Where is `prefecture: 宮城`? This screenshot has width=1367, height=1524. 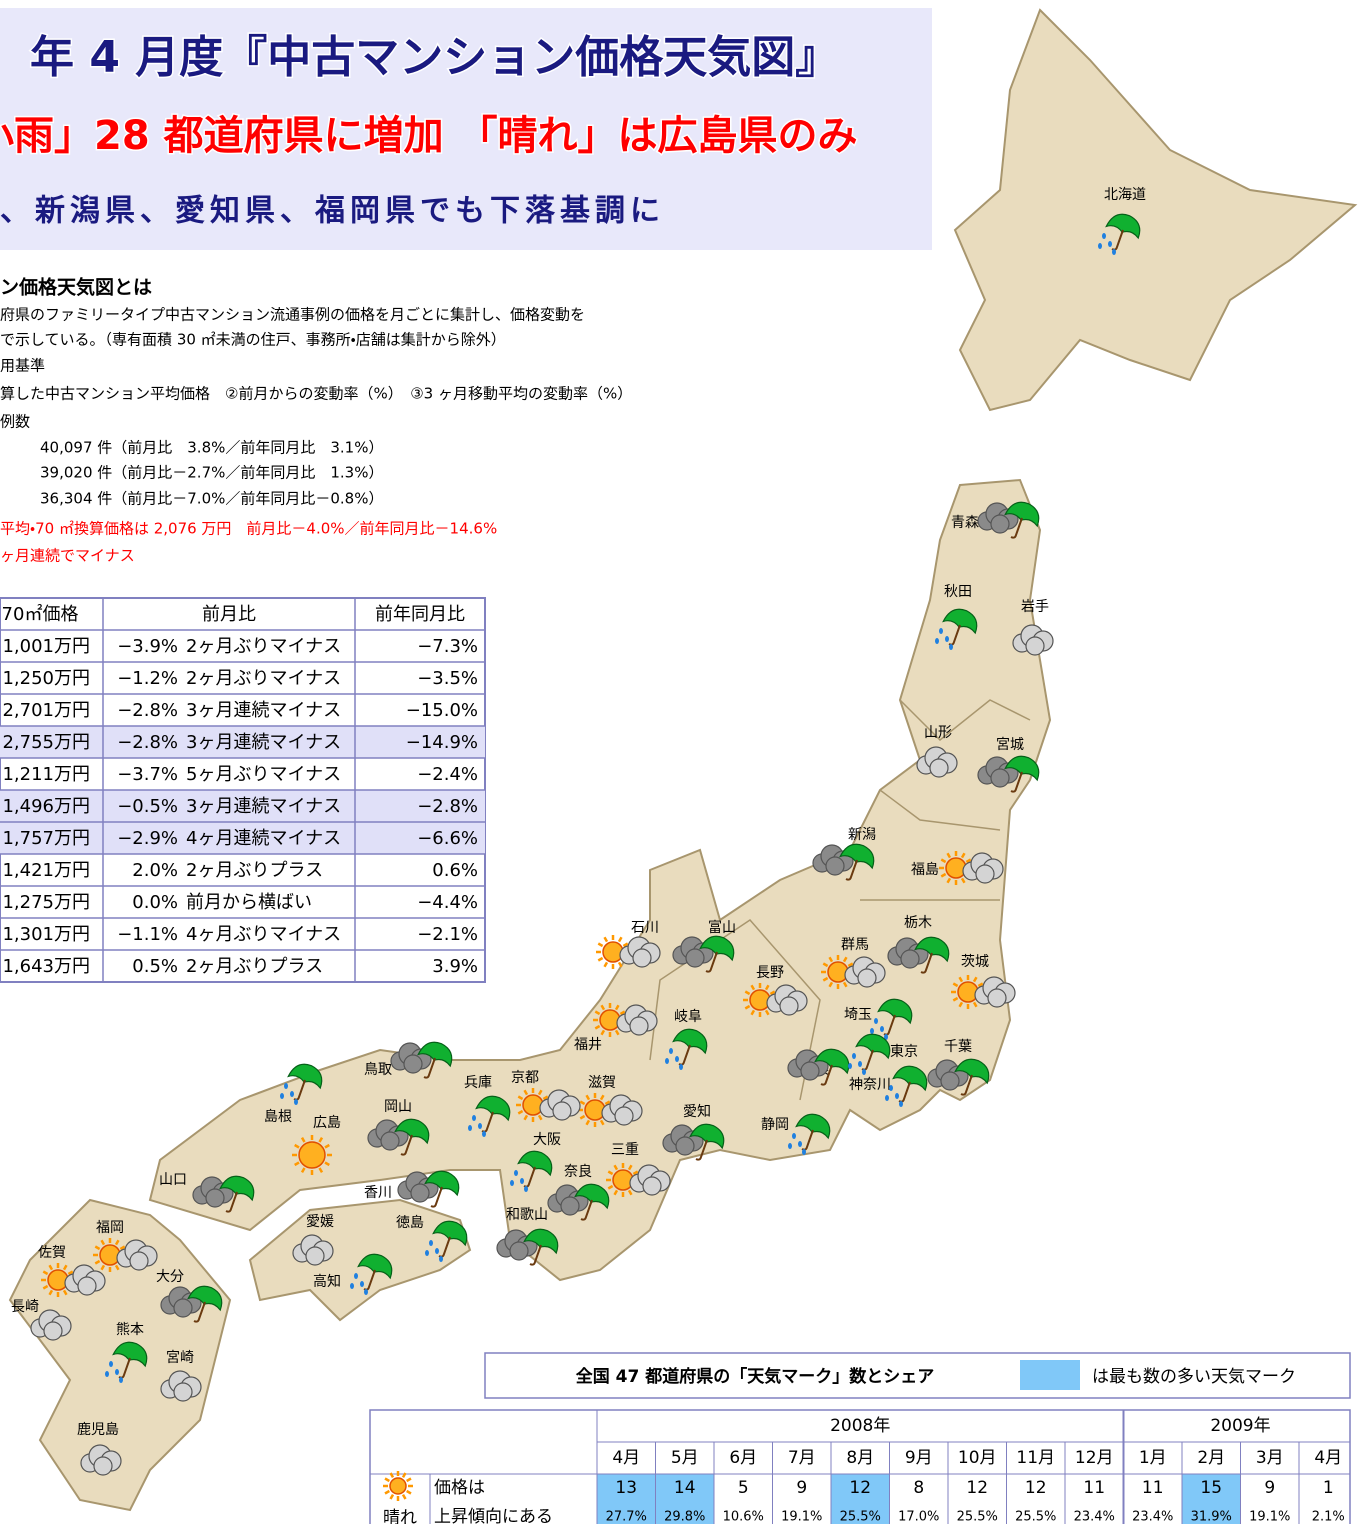
prefecture: 宮城 is located at coordinates (1008, 765).